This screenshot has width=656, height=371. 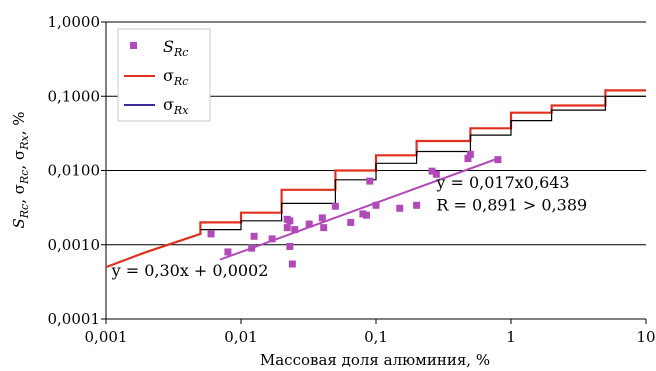 I want to click on annotation-1: y = 0,017x0,643, so click(x=502, y=182).